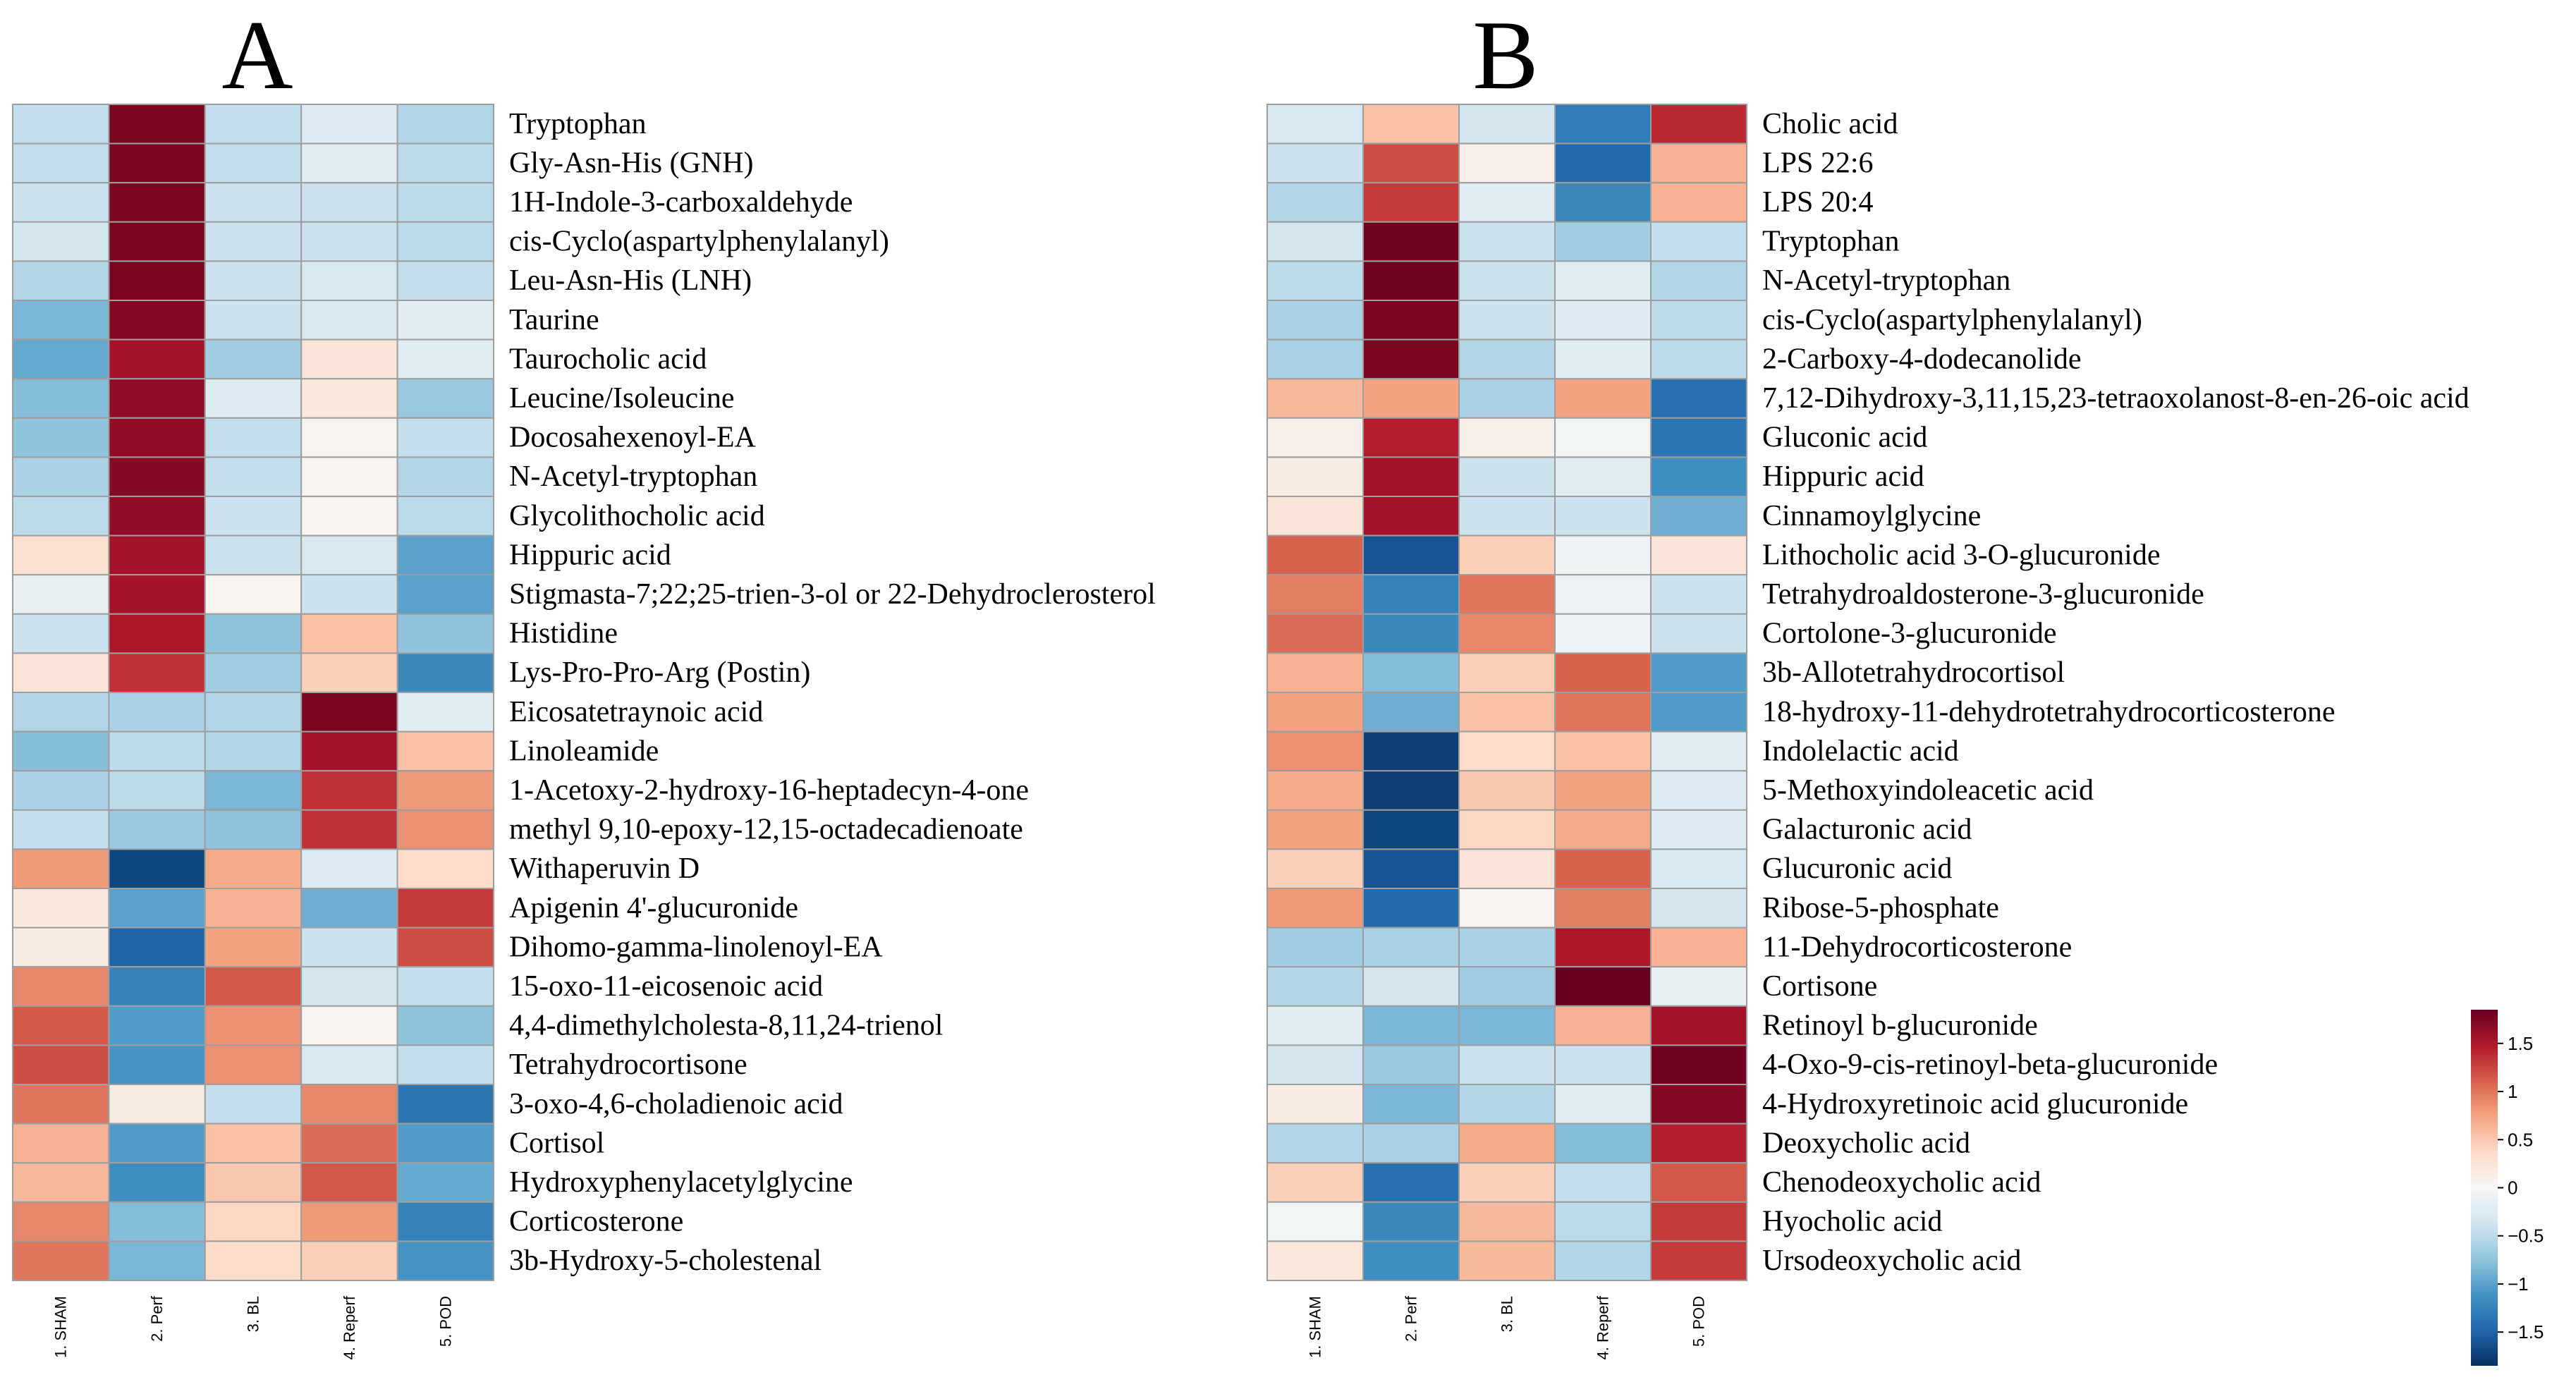  Describe the element at coordinates (1990, 1064) in the screenshot. I see `row-label: 4-Oxo-9-cis-retinoyl-beta-glucuronide` at that location.